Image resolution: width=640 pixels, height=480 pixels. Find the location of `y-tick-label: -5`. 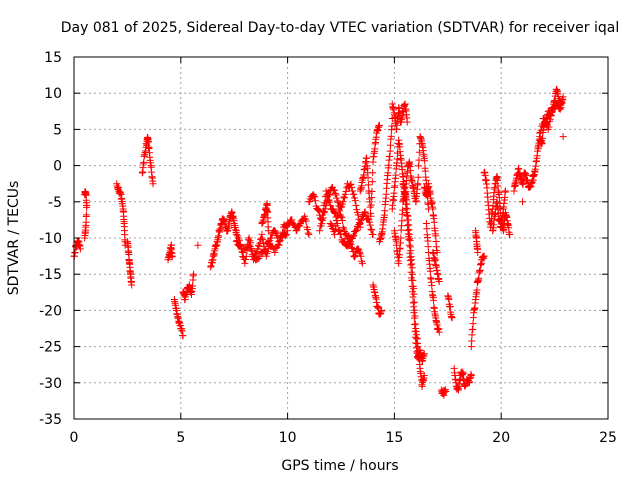

y-tick-label: -5 is located at coordinates (55, 203).